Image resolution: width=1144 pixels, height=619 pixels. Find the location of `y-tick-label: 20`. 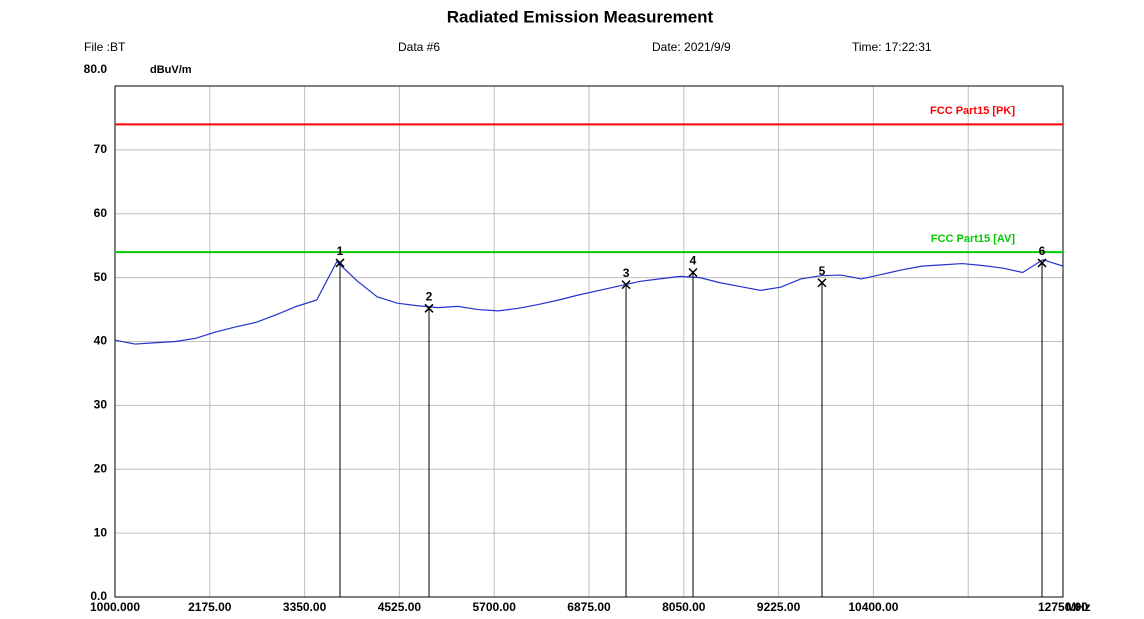

y-tick-label: 20 is located at coordinates (101, 468).